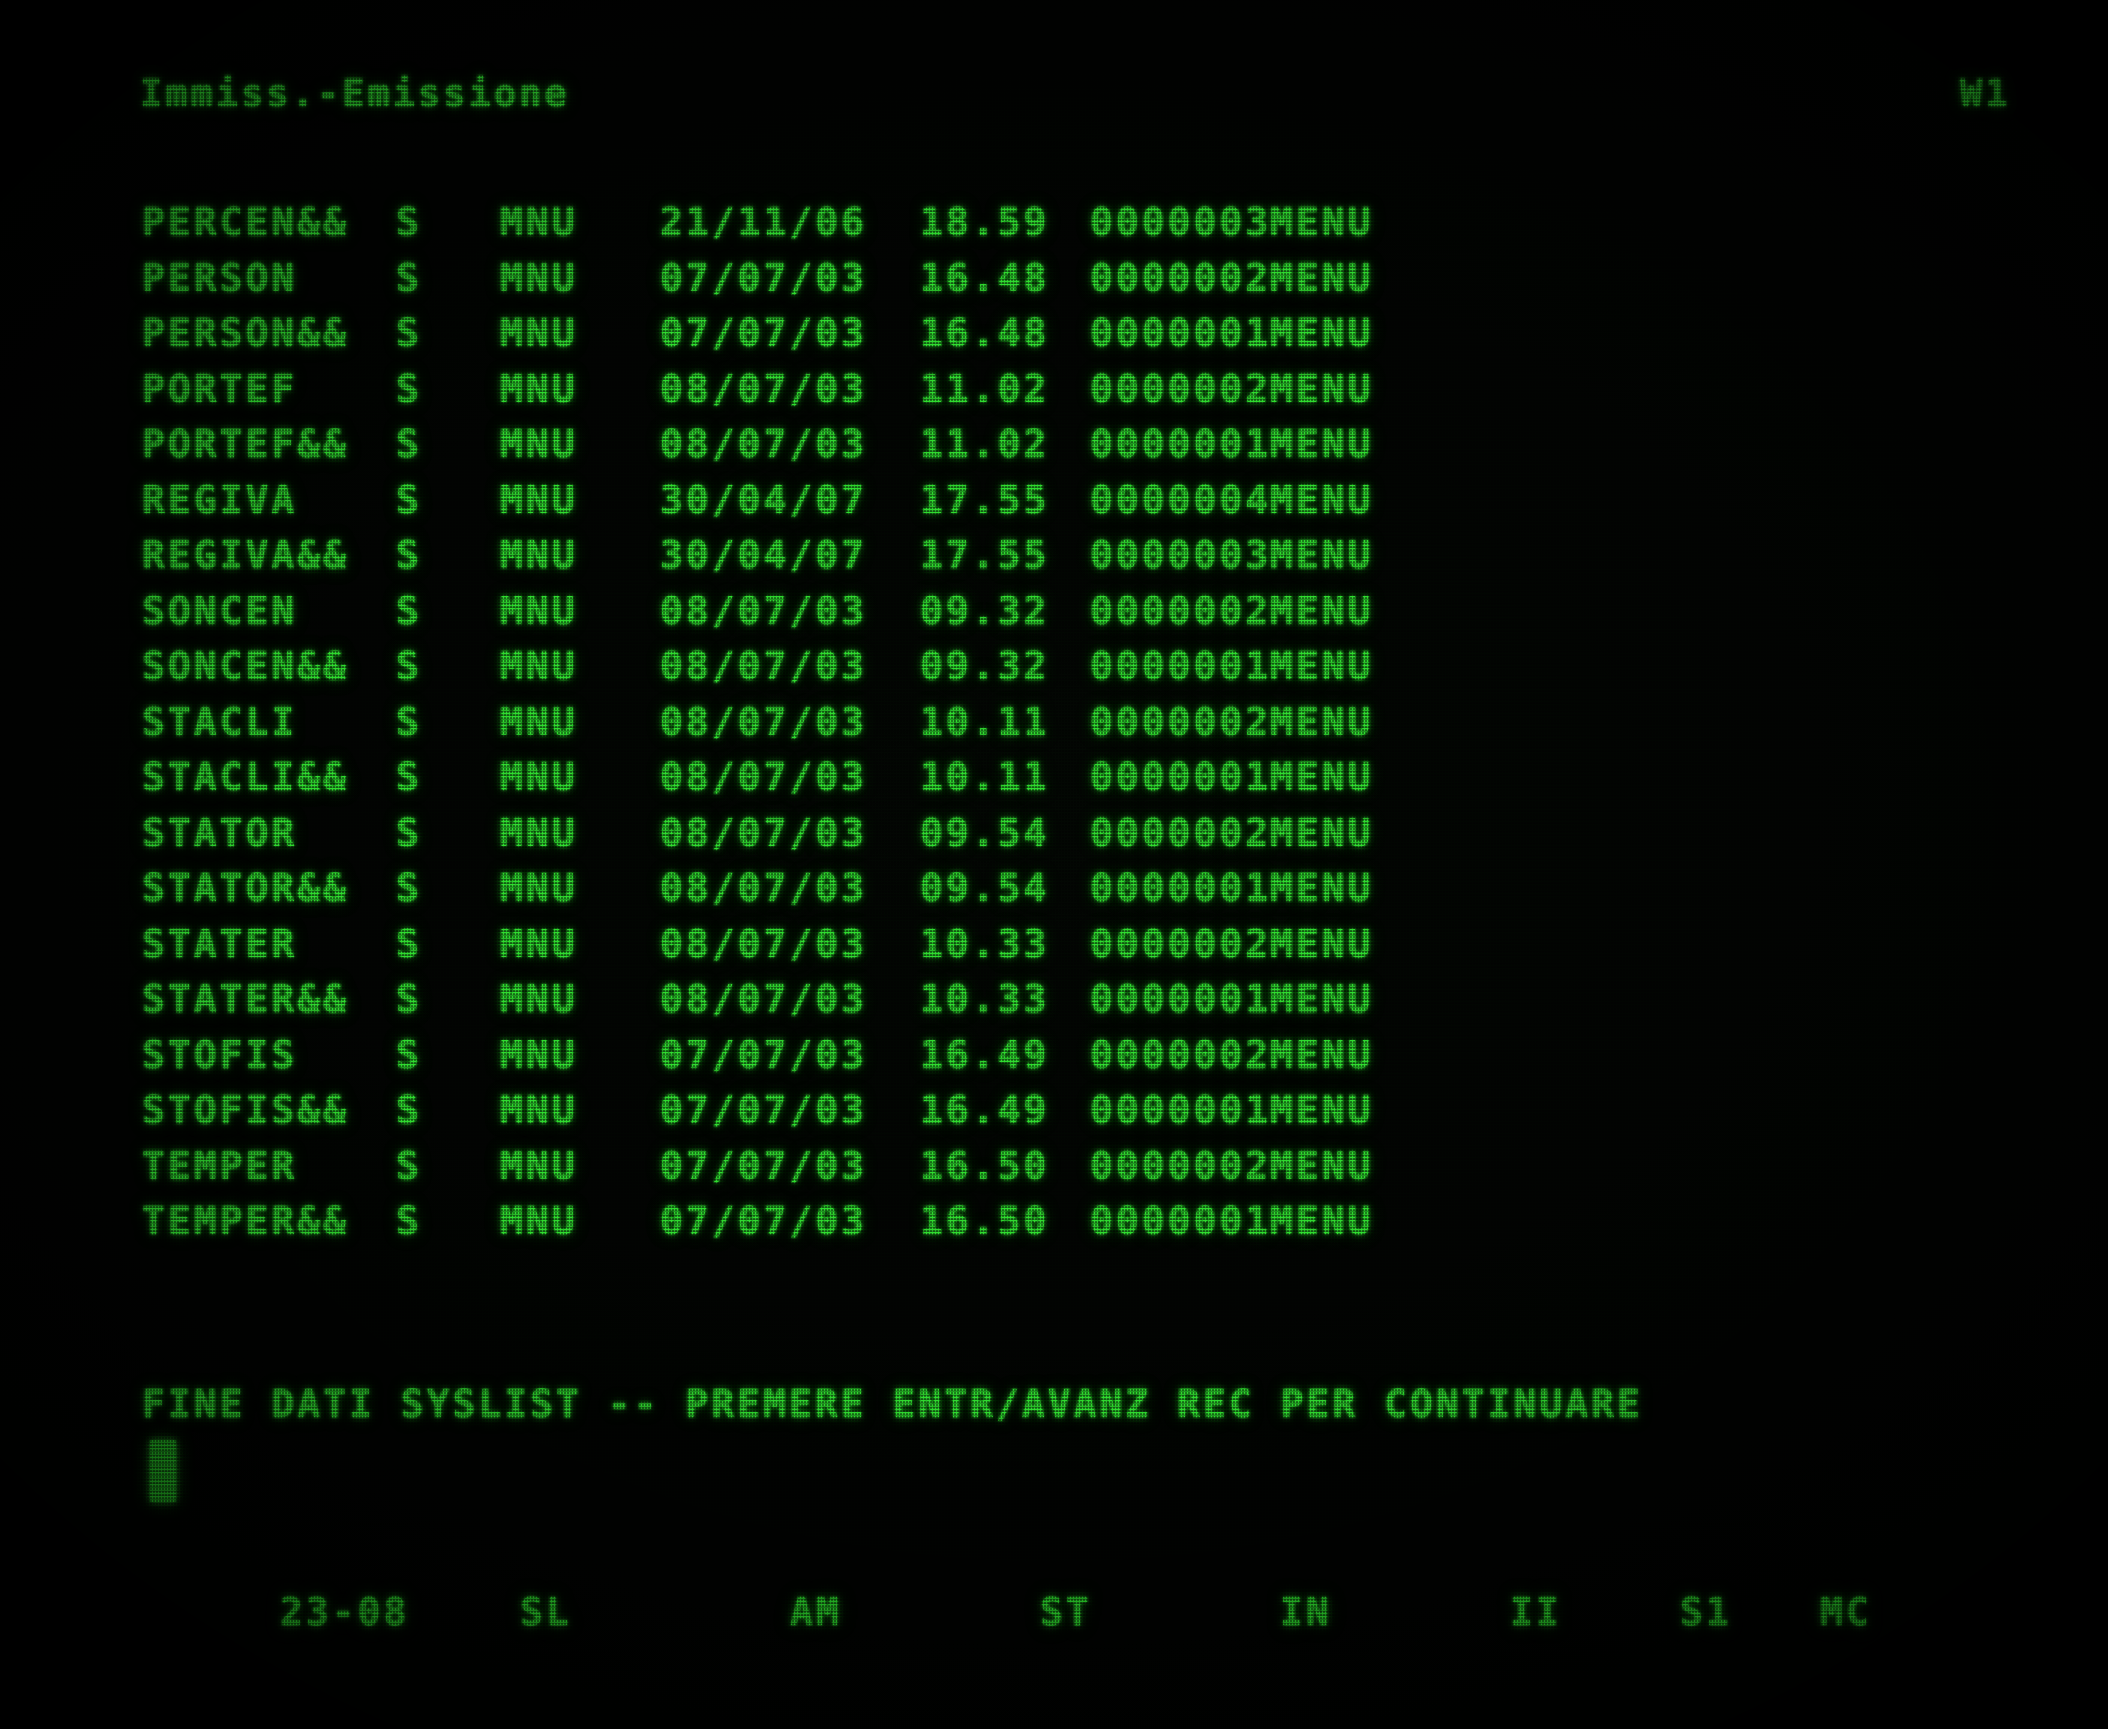  Describe the element at coordinates (1054, 446) in the screenshot. I see `table-row: PORTEF&& S MNU 08/07/03 11.02 0000001 MENU` at that location.